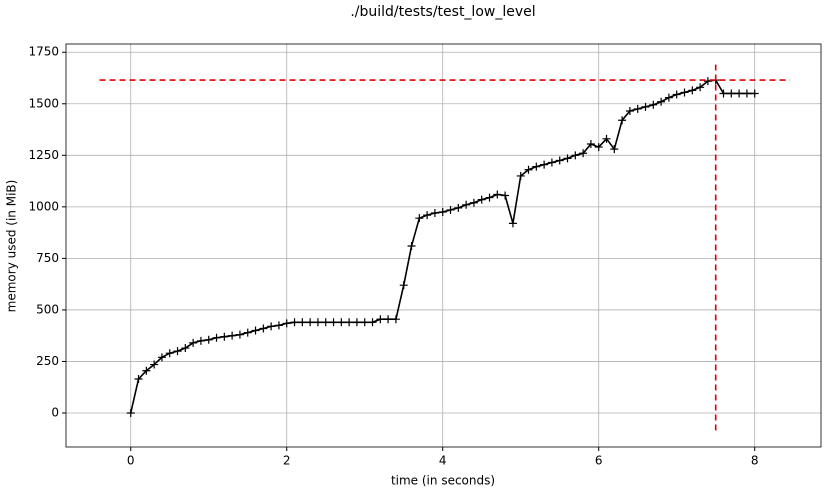 The image size is (827, 490). Describe the element at coordinates (12, 246) in the screenshot. I see `y-axis-label: memory used (in MiB)` at that location.